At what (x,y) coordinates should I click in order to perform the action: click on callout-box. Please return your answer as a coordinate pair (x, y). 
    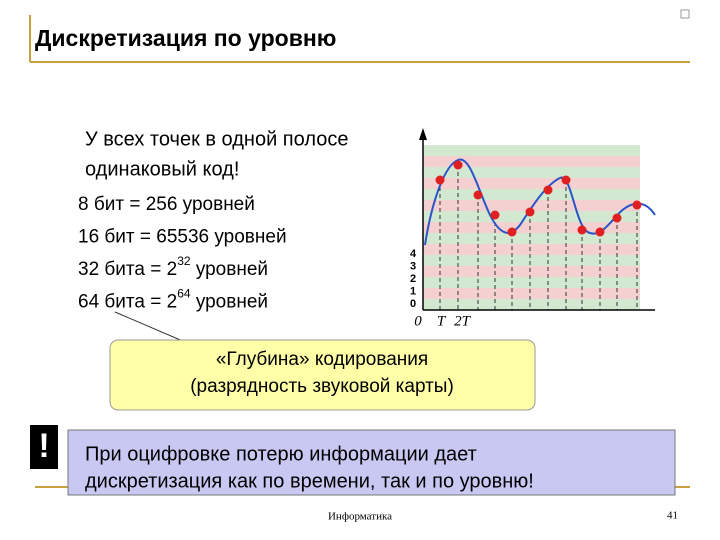
    Looking at the image, I should click on (322, 375).